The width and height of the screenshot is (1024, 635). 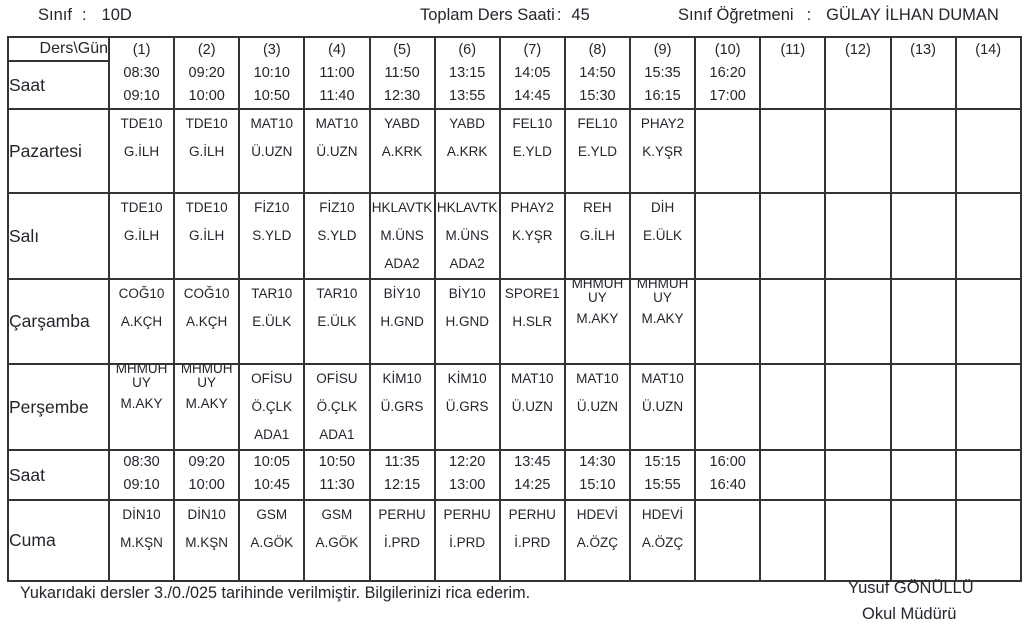 I want to click on saat-label: Saat, so click(x=58, y=85).